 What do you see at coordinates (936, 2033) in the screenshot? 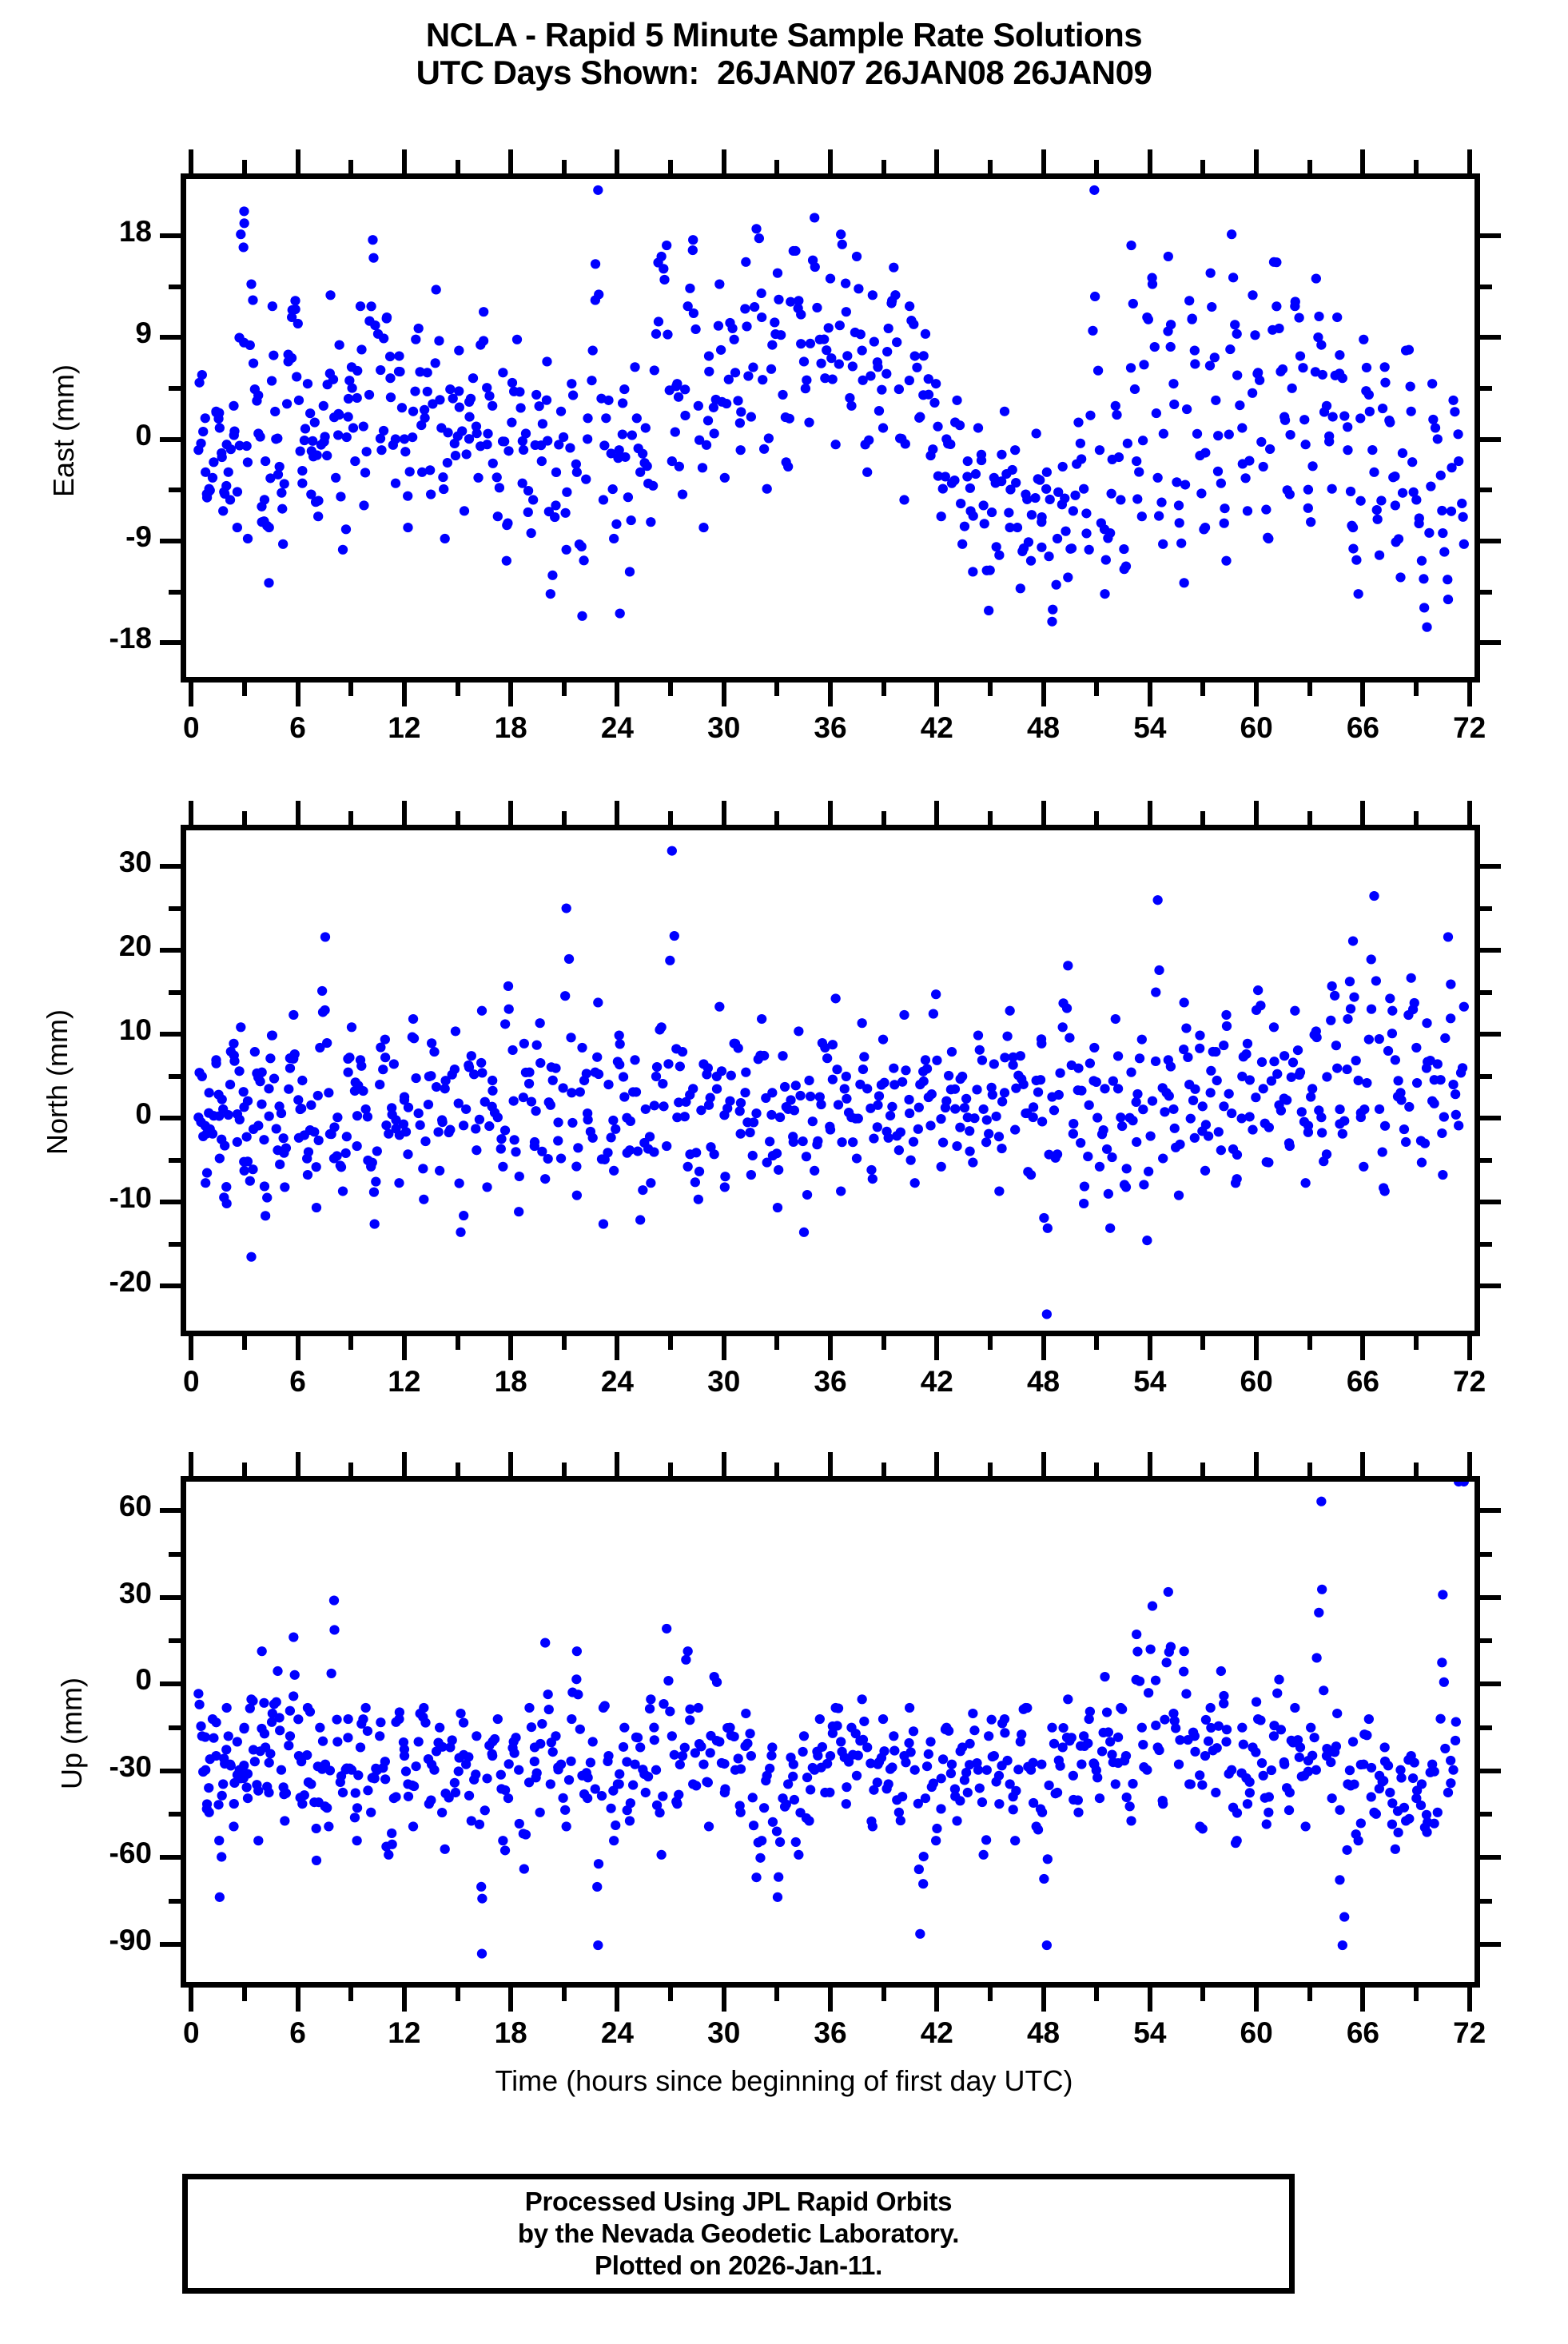
I see `x-tick-label-up-7: 42` at bounding box center [936, 2033].